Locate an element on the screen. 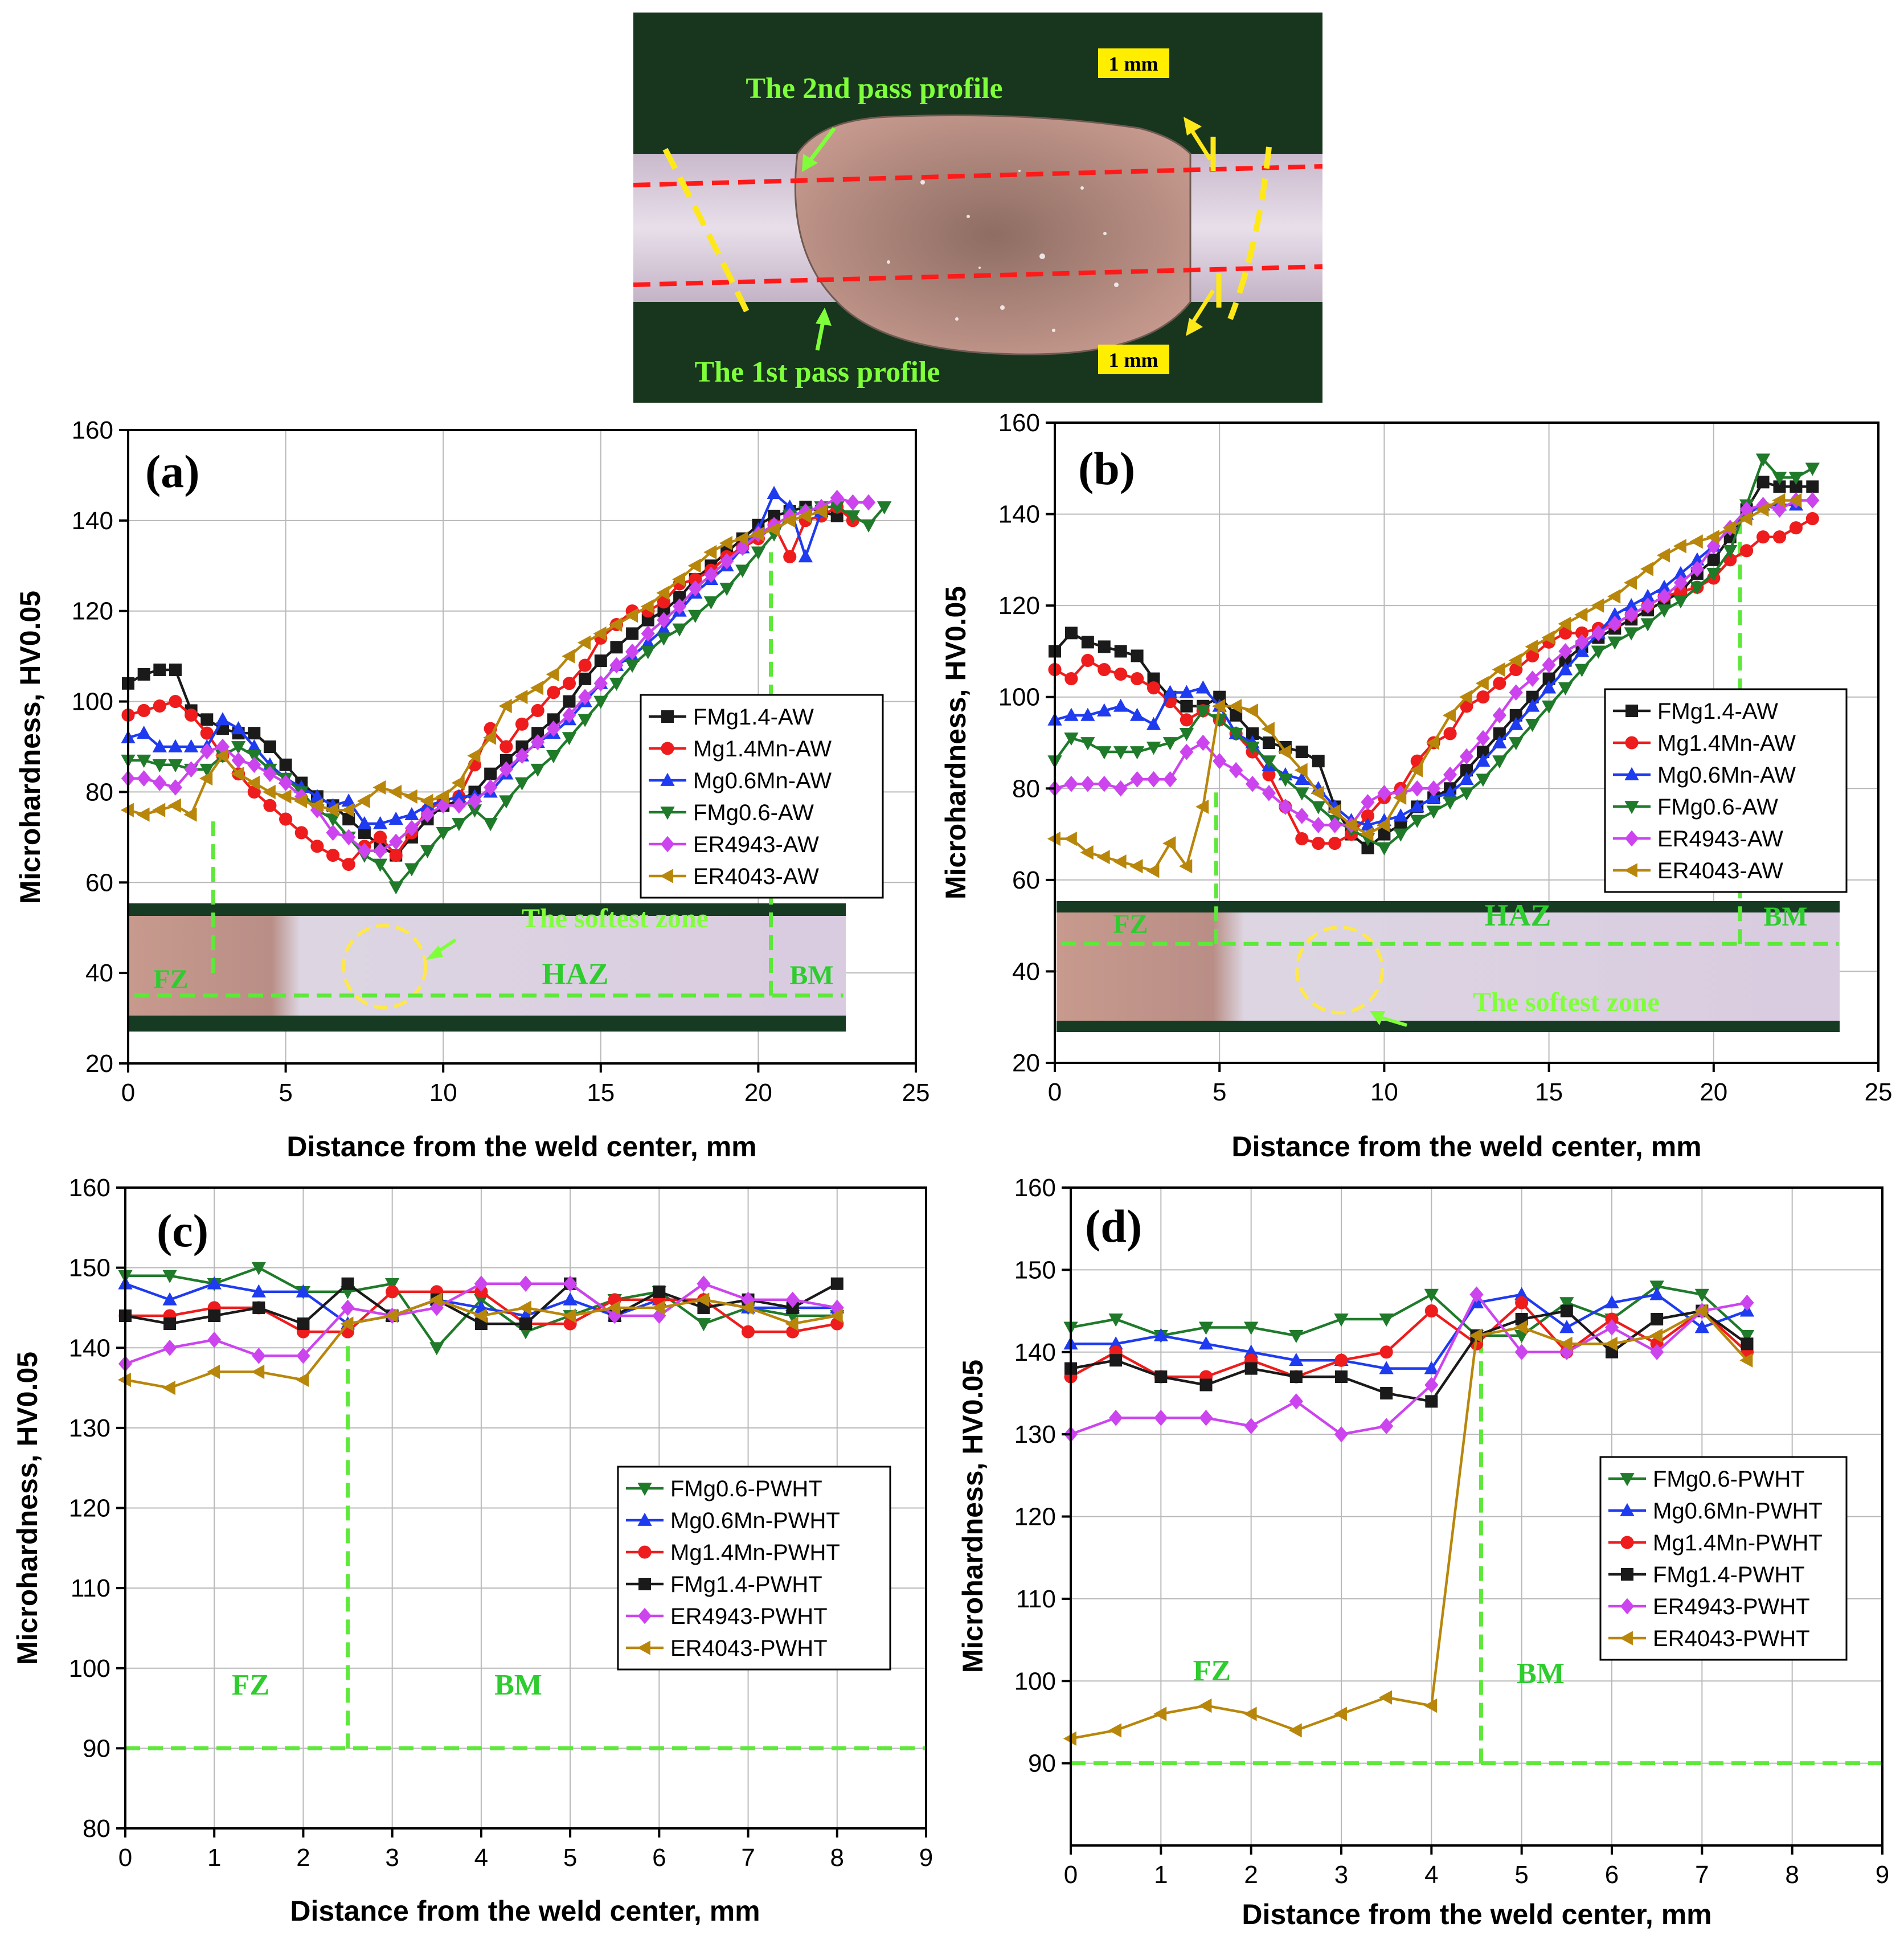 This screenshot has height=1948, width=1904. panel-d-legend-label-Mg1.4Mn: Mg1.4Mn-PWHT is located at coordinates (1738, 1543).